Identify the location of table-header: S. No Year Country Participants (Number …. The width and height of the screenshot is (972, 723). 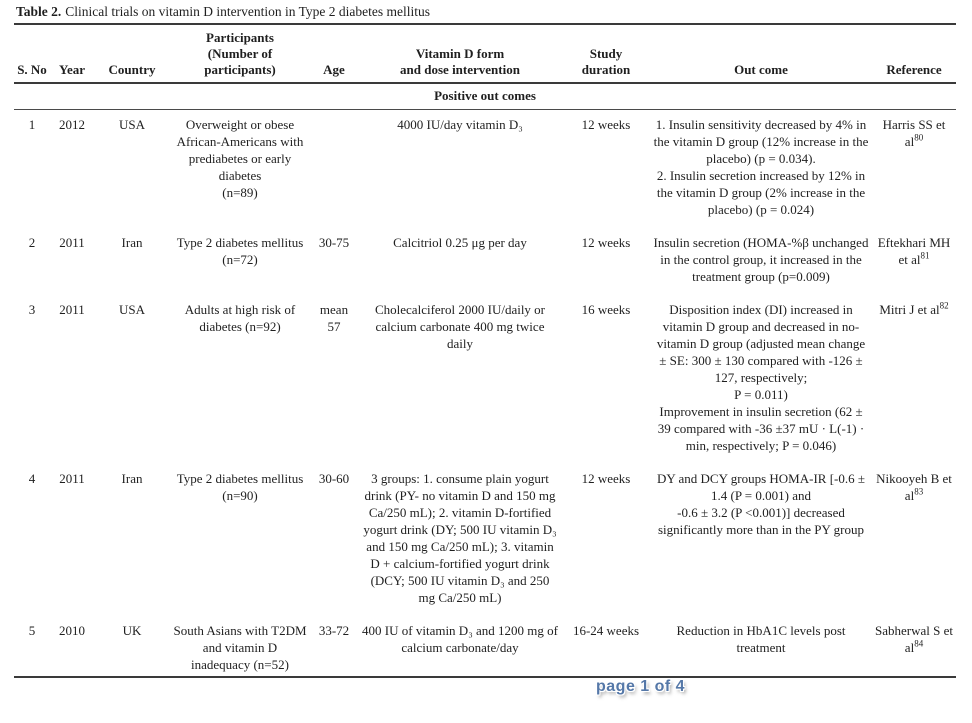
(485, 54).